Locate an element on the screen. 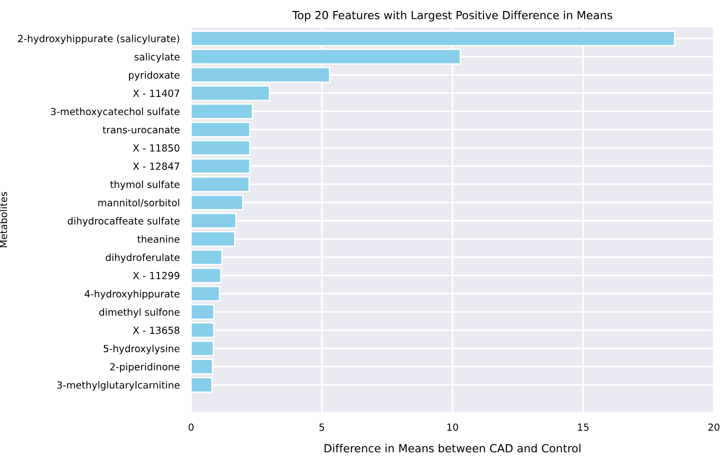  y-tick-label: pyridoxate is located at coordinates (154, 76).